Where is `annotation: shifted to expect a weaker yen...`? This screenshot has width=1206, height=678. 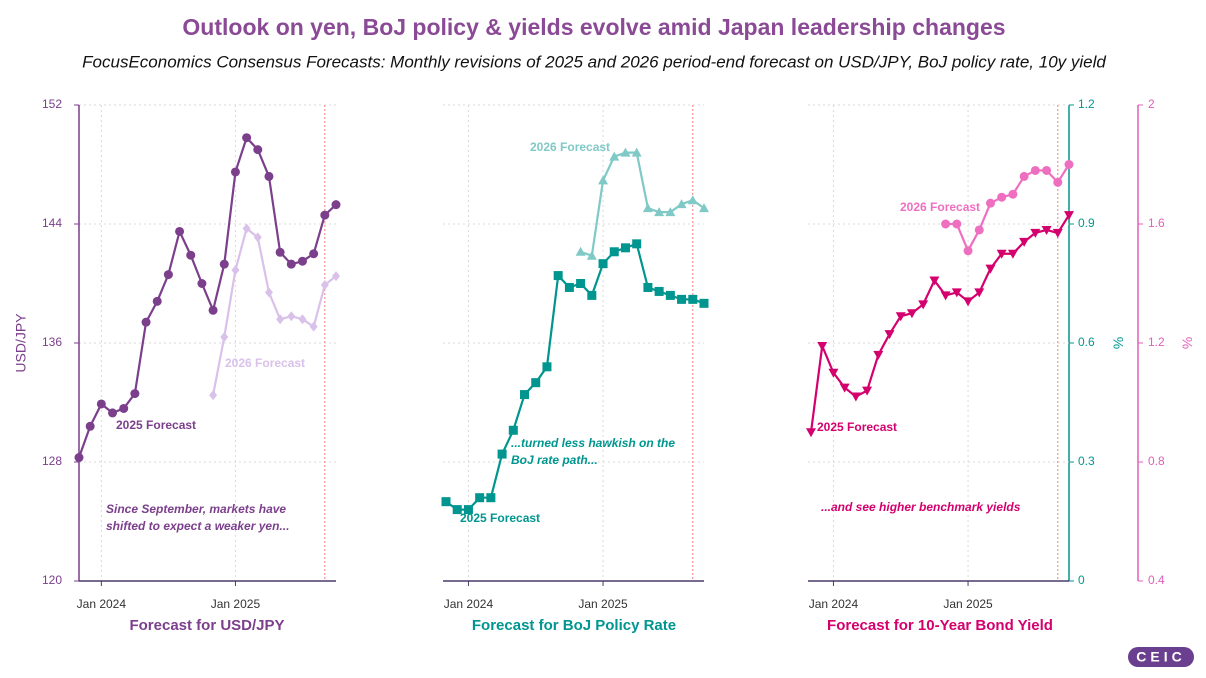 annotation: shifted to expect a weaker yen... is located at coordinates (197, 526).